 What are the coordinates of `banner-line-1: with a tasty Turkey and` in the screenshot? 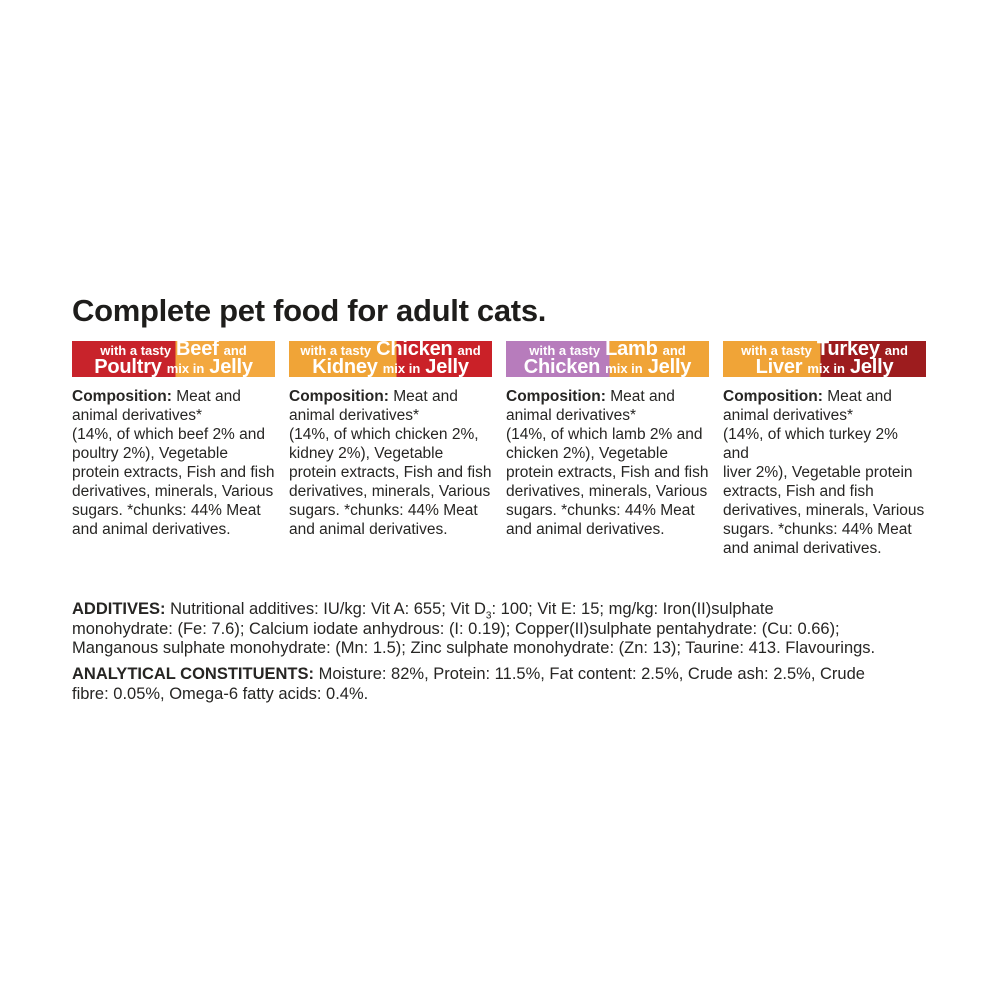 It's located at (824, 350).